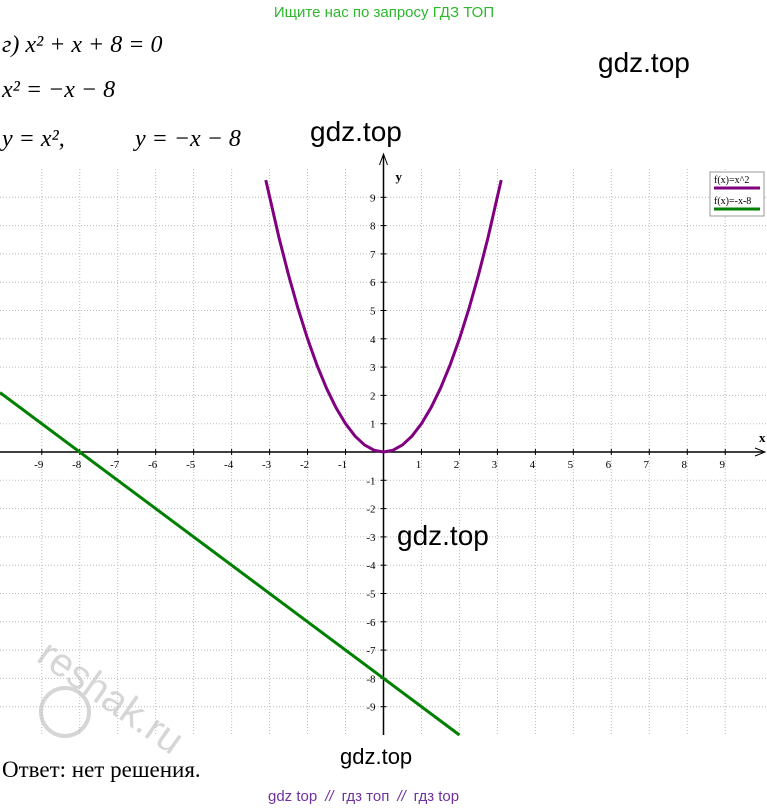 Image resolution: width=767 pixels, height=810 pixels. What do you see at coordinates (371, 679) in the screenshot?
I see `y-tick-label: -8` at bounding box center [371, 679].